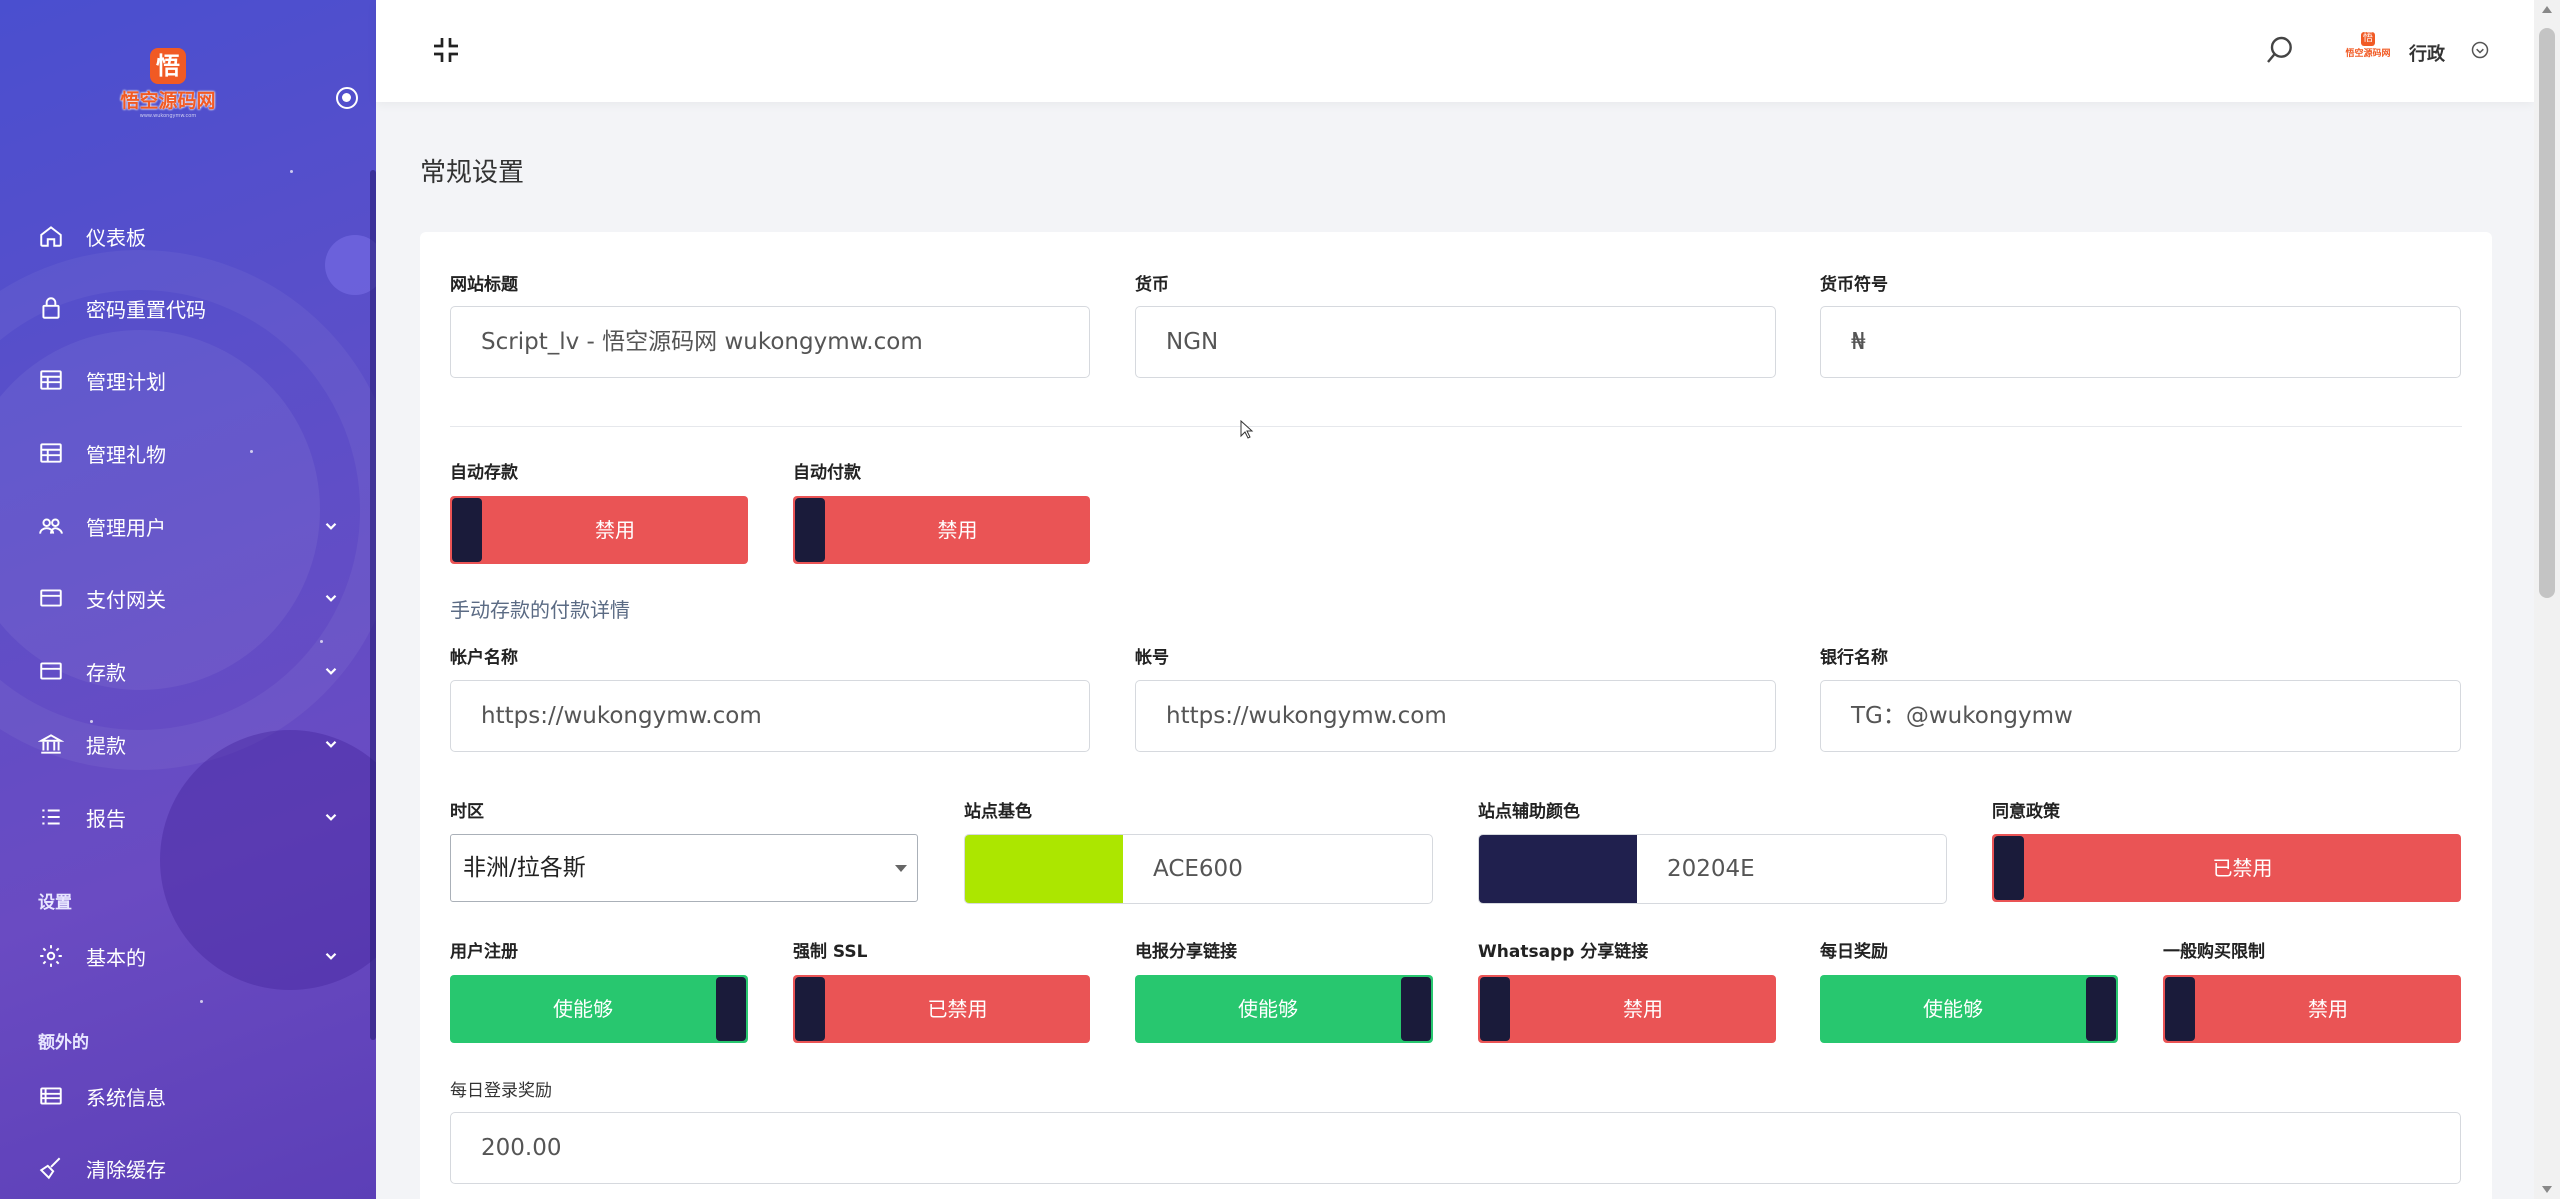 The width and height of the screenshot is (2560, 1199). Describe the element at coordinates (126, 1169) in the screenshot. I see `sidebar-item-label: 清除缓存` at that location.